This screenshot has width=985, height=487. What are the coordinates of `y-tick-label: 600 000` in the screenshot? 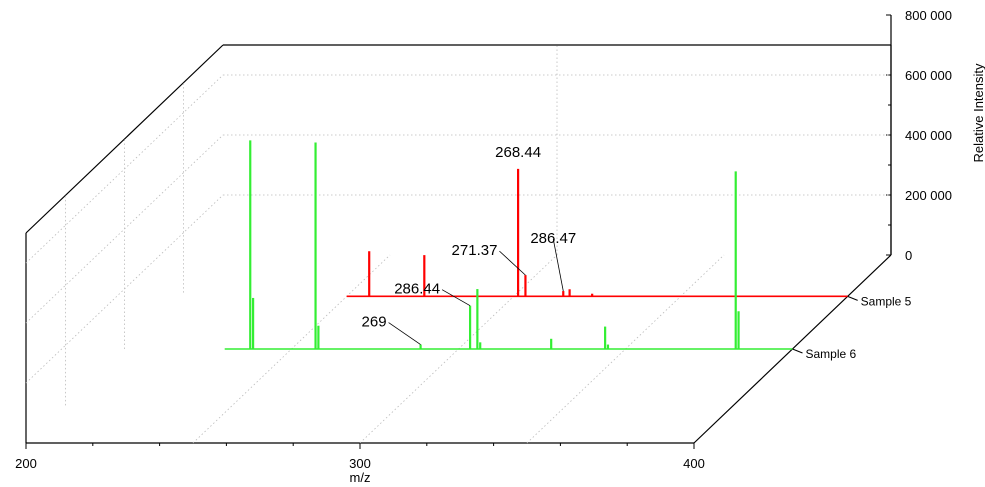 It's located at (928, 75).